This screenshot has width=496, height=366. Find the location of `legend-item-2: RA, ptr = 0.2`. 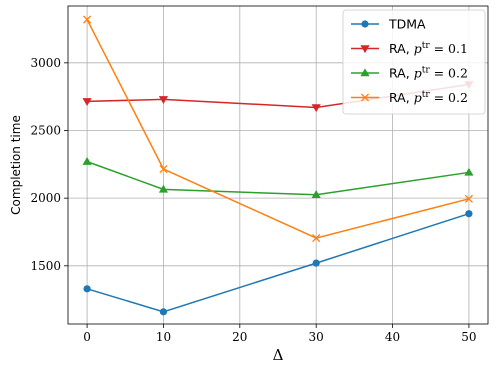

legend-item-2: RA, ptr = 0.2 is located at coordinates (409, 73).